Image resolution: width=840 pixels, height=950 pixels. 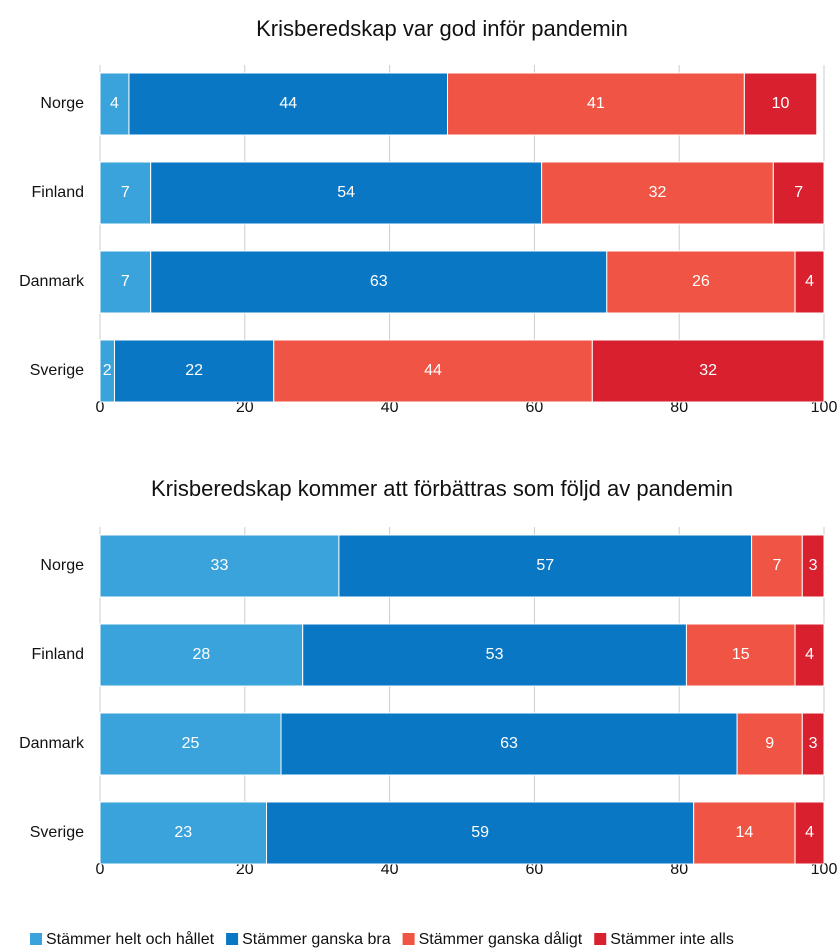 I want to click on legend-label: Stämmer inte alls, so click(x=672, y=939).